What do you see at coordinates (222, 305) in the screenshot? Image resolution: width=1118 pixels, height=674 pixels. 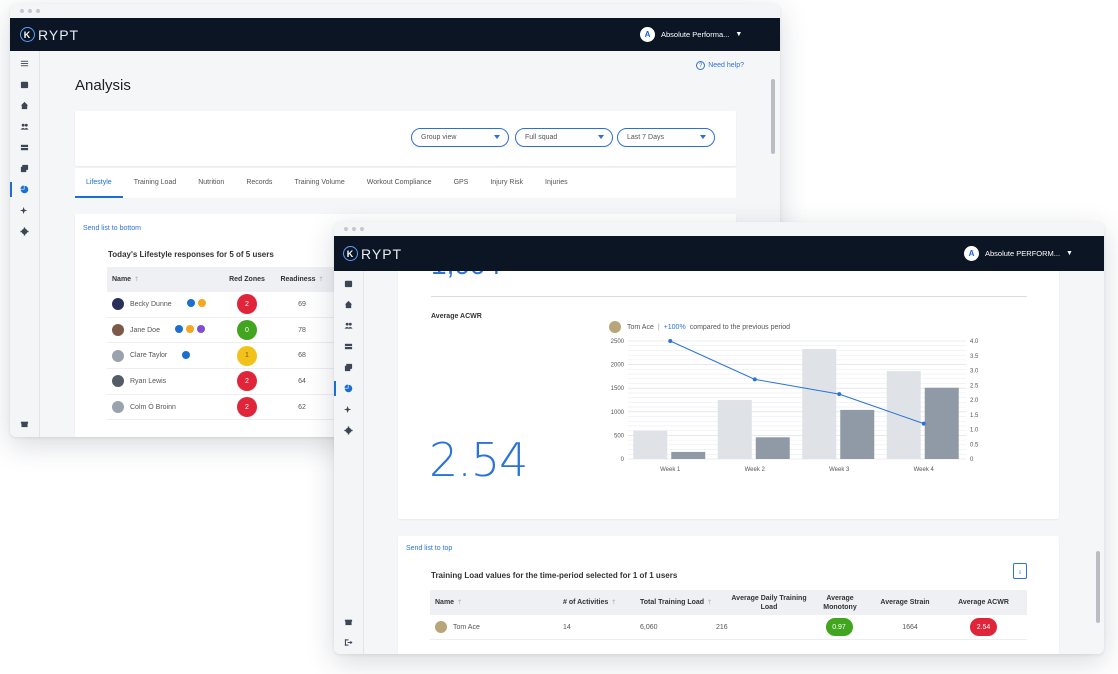 I see `table-row: Becky Dunne 2 69` at bounding box center [222, 305].